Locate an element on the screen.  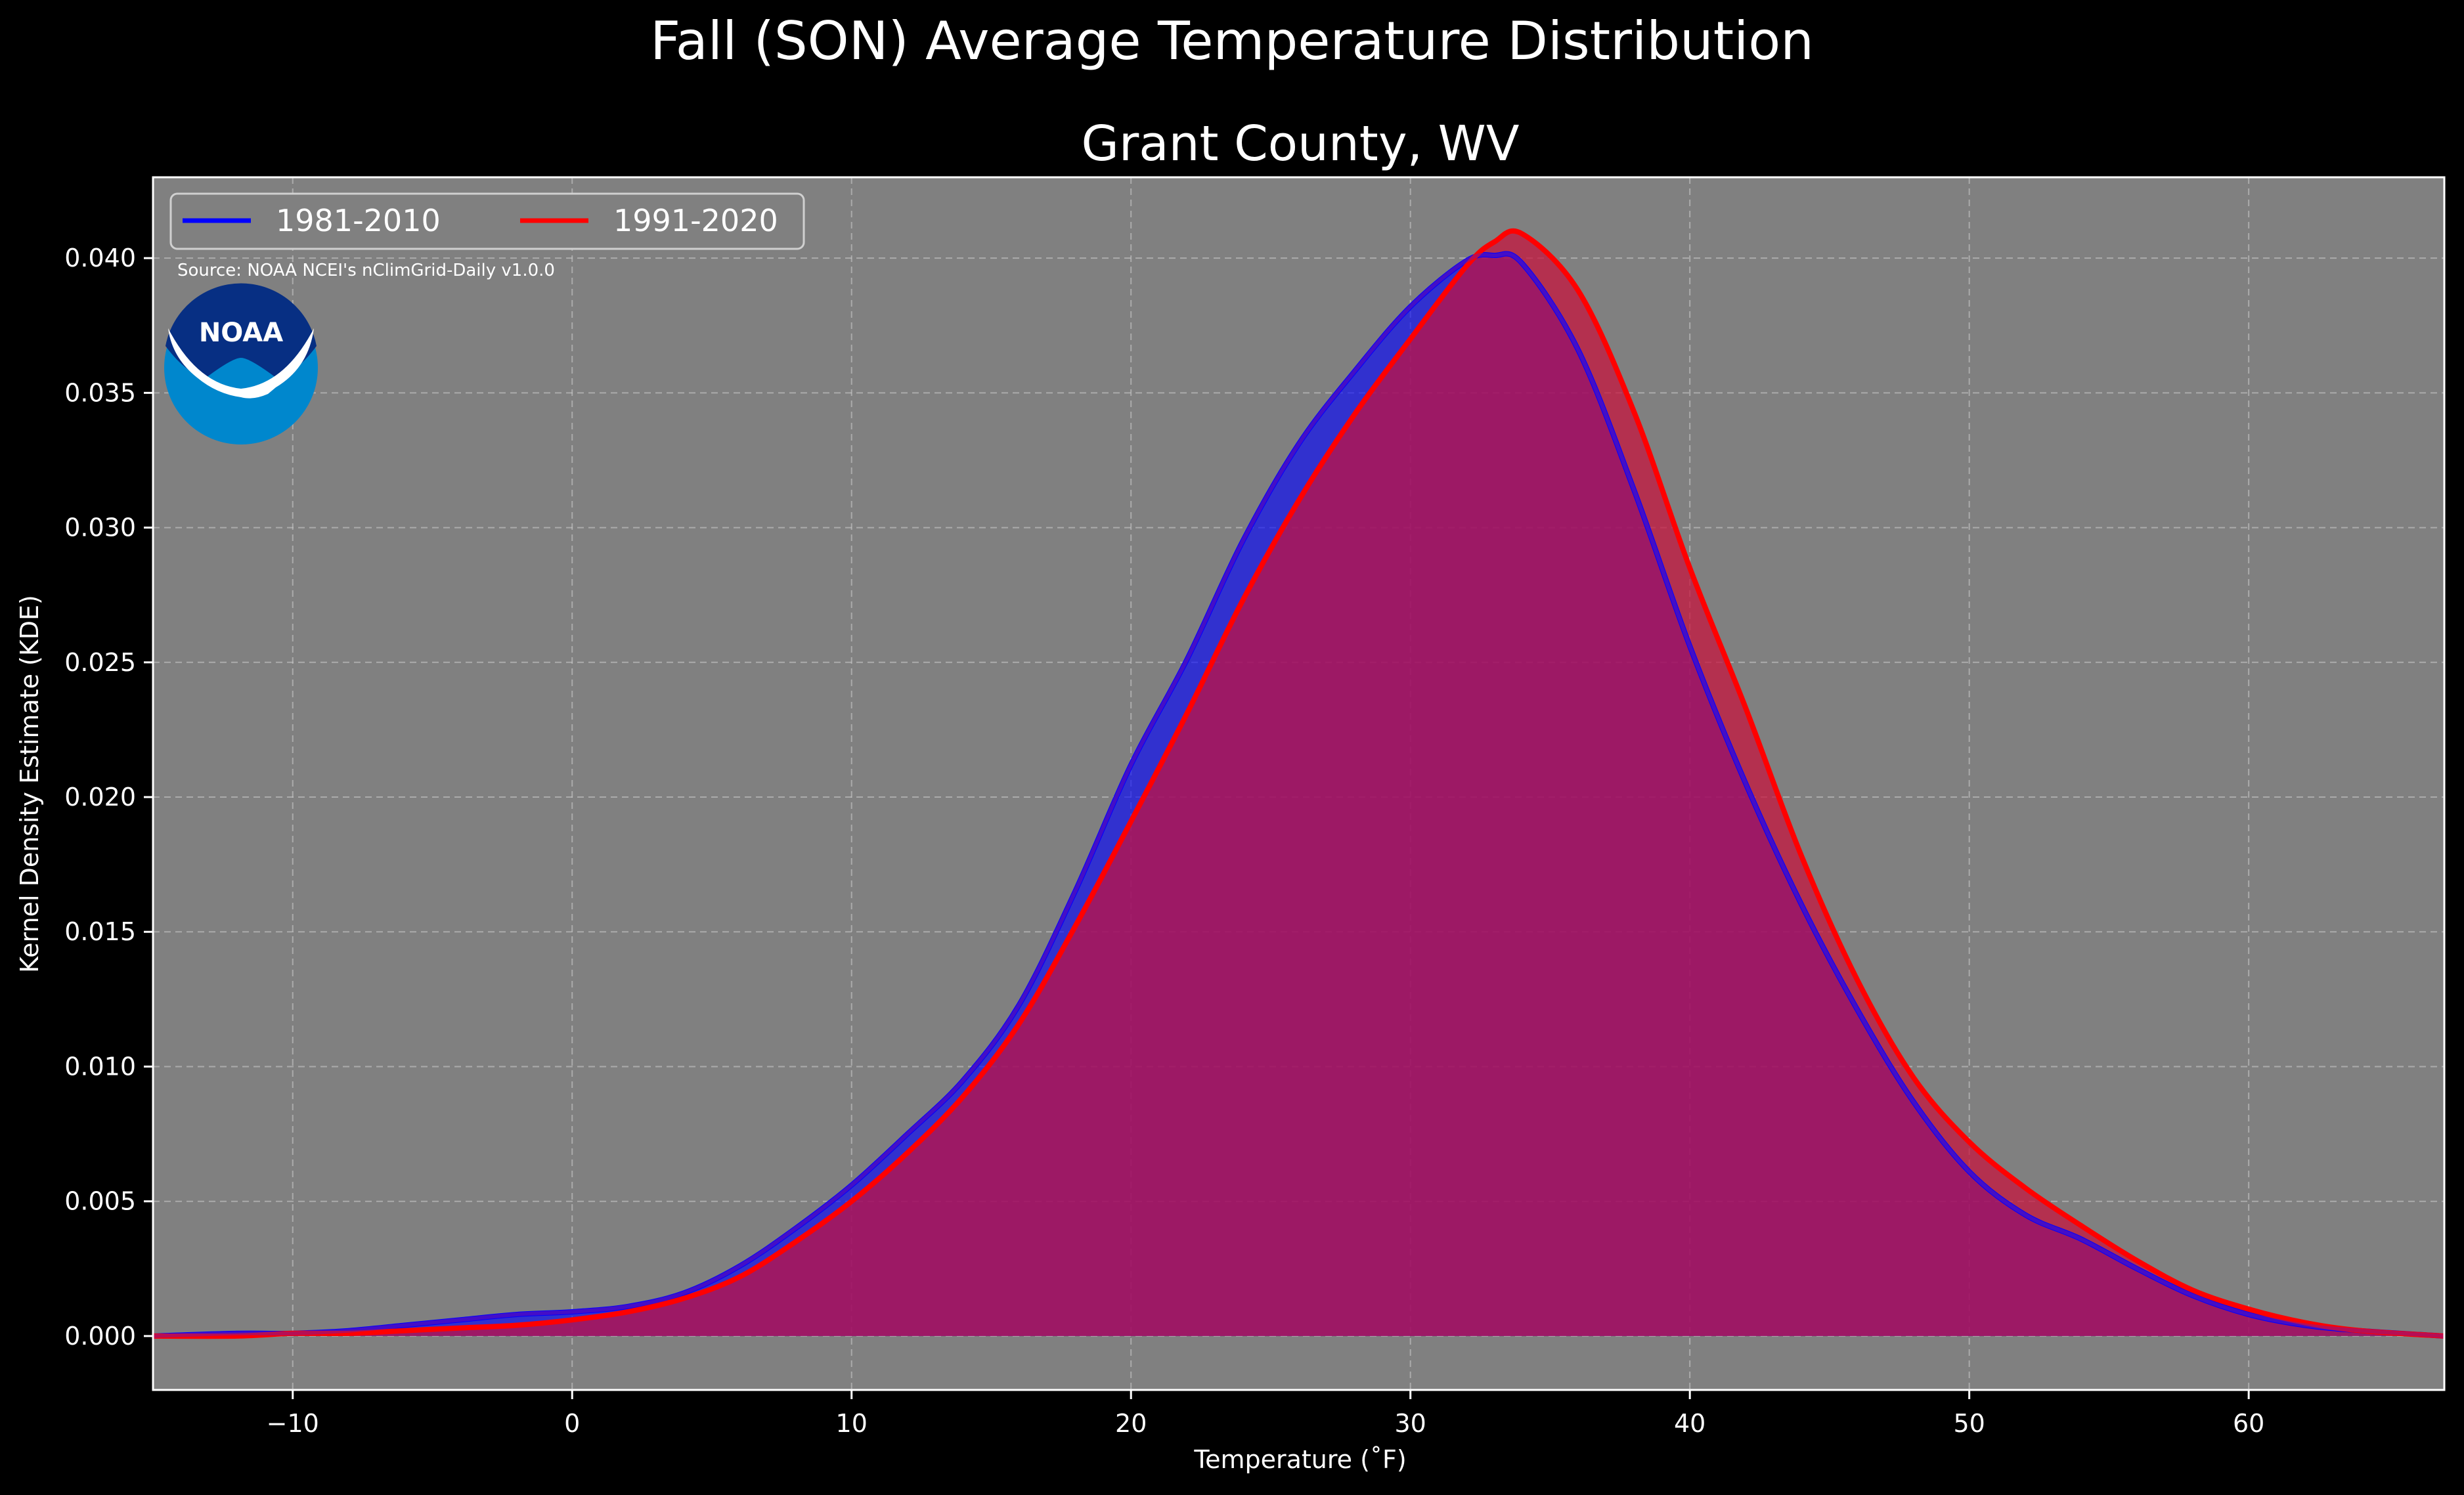
y-tick-label: 0.005 is located at coordinates (100, 1201).